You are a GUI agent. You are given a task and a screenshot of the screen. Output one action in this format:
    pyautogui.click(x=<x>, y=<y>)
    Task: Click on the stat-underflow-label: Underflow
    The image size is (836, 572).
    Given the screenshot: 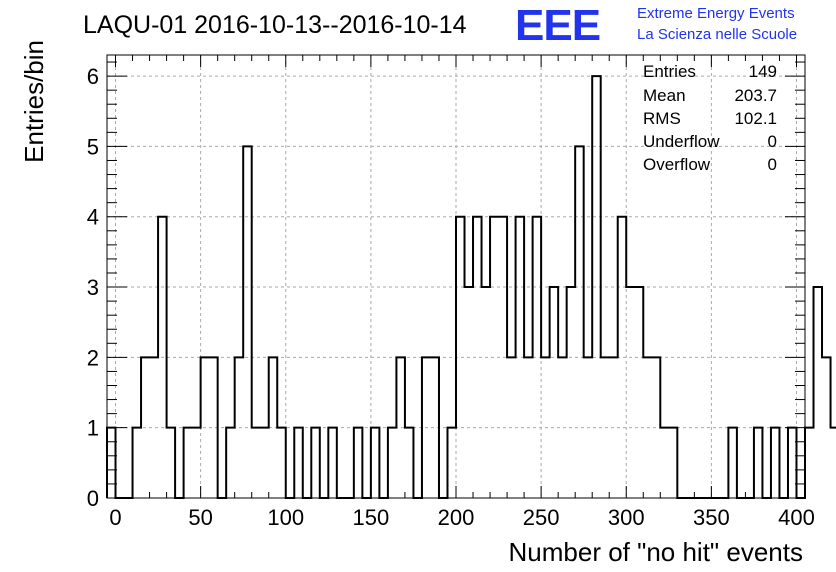 What is the action you would take?
    pyautogui.click(x=681, y=141)
    